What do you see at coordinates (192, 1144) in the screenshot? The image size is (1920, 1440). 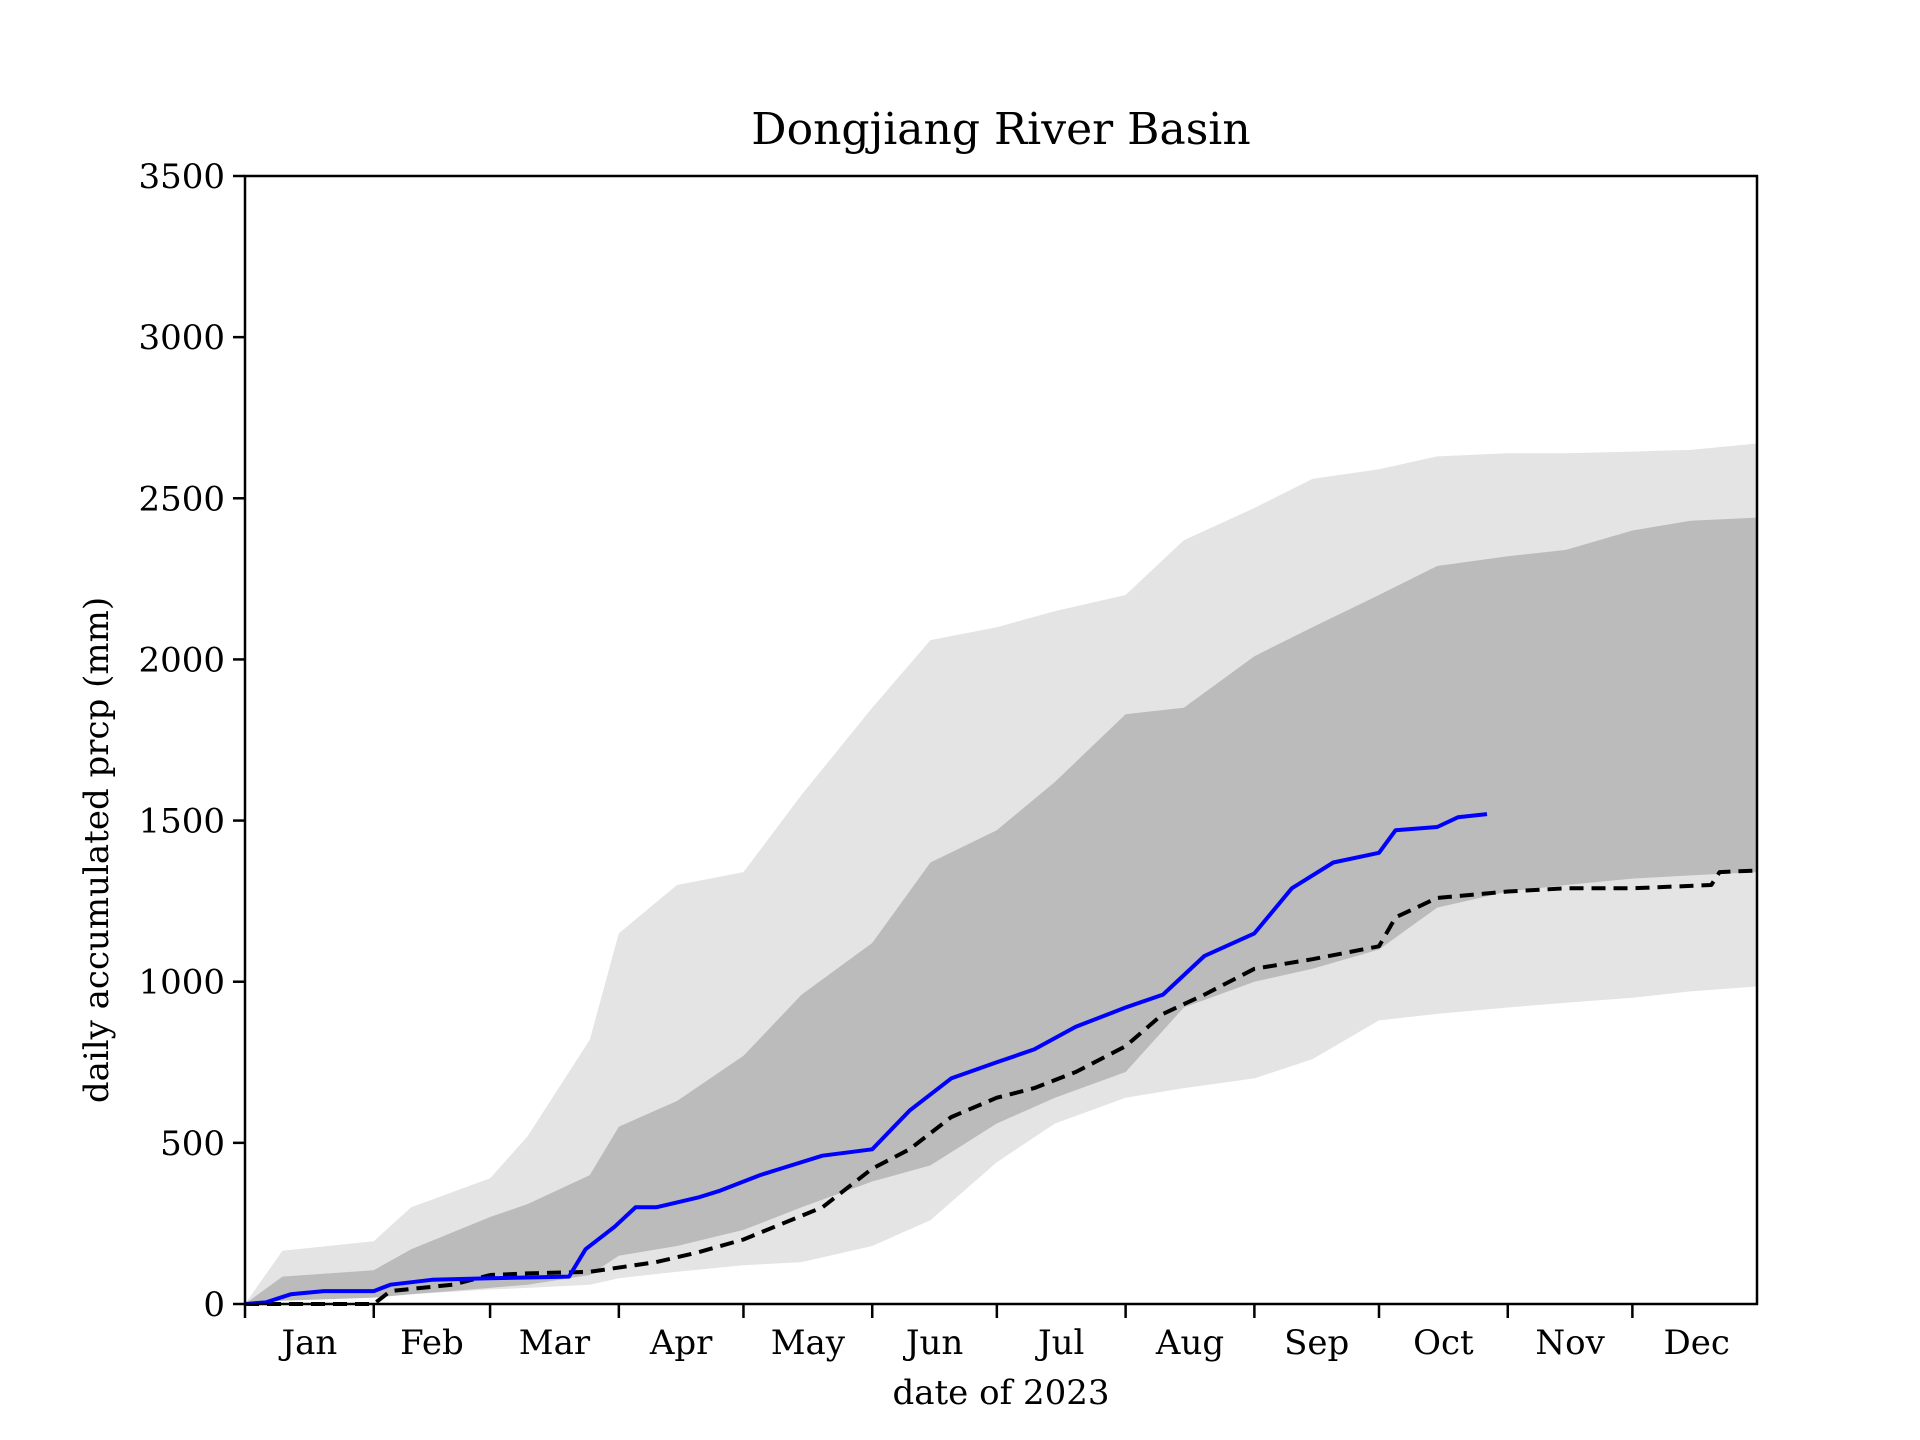 I see `y-tick-label: 500` at bounding box center [192, 1144].